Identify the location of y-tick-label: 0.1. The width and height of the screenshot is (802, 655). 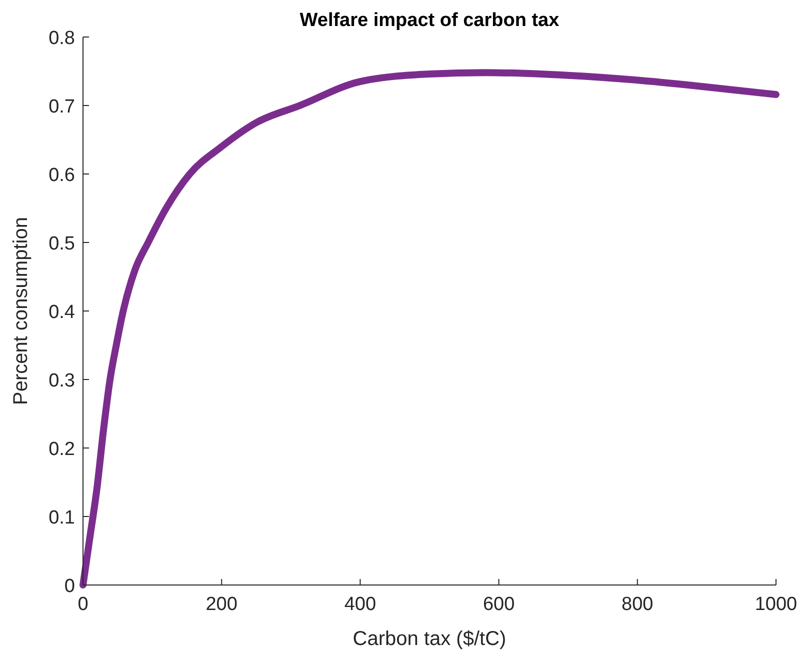
(61, 518).